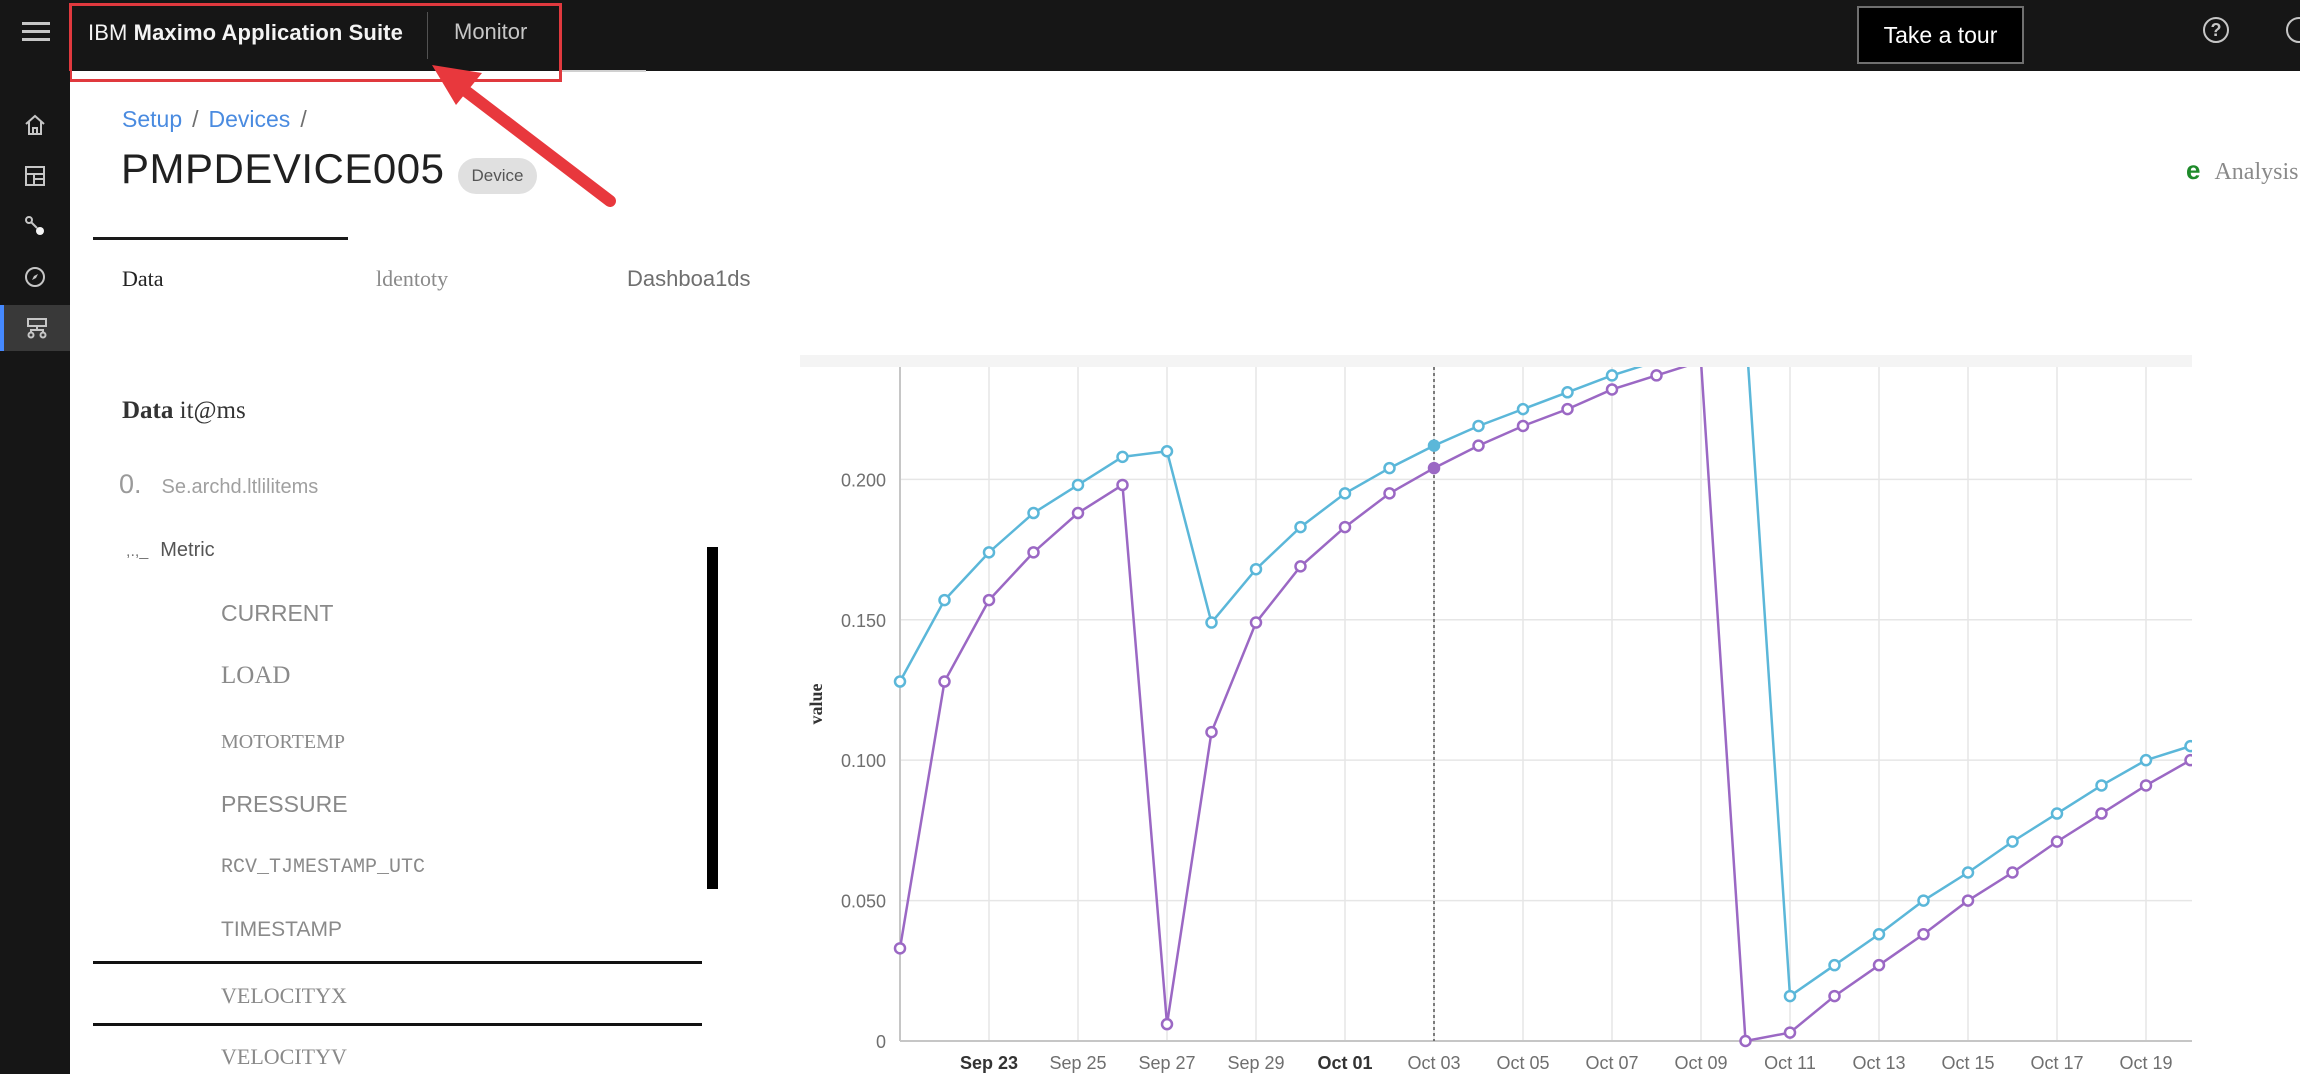  What do you see at coordinates (281, 929) in the screenshot?
I see `data-item-timestamp: TIMESTAMP` at bounding box center [281, 929].